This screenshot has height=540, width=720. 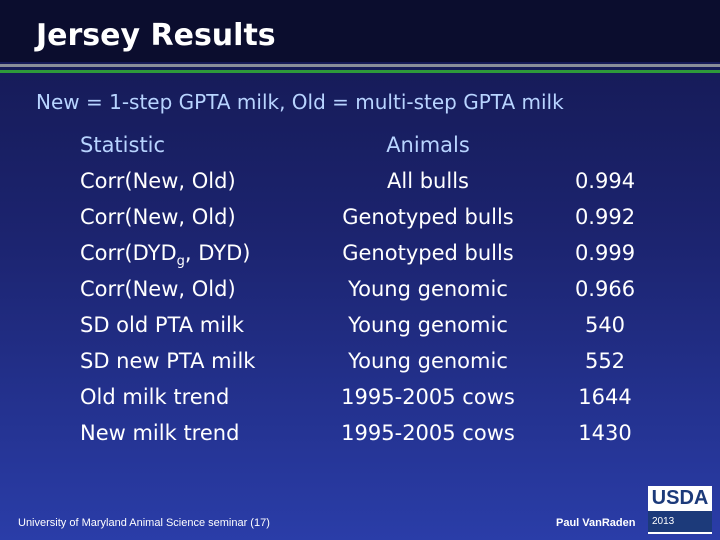 I want to click on logo-year: 2013, so click(x=663, y=521).